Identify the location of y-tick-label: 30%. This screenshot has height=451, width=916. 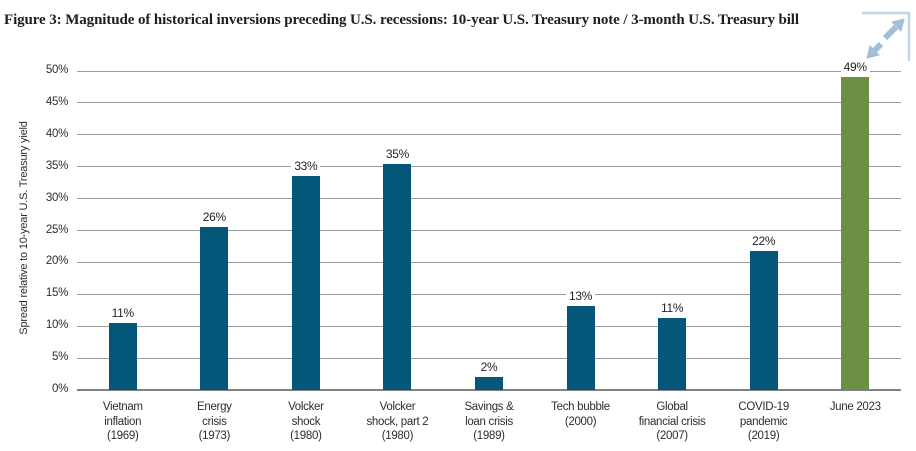
(56, 197).